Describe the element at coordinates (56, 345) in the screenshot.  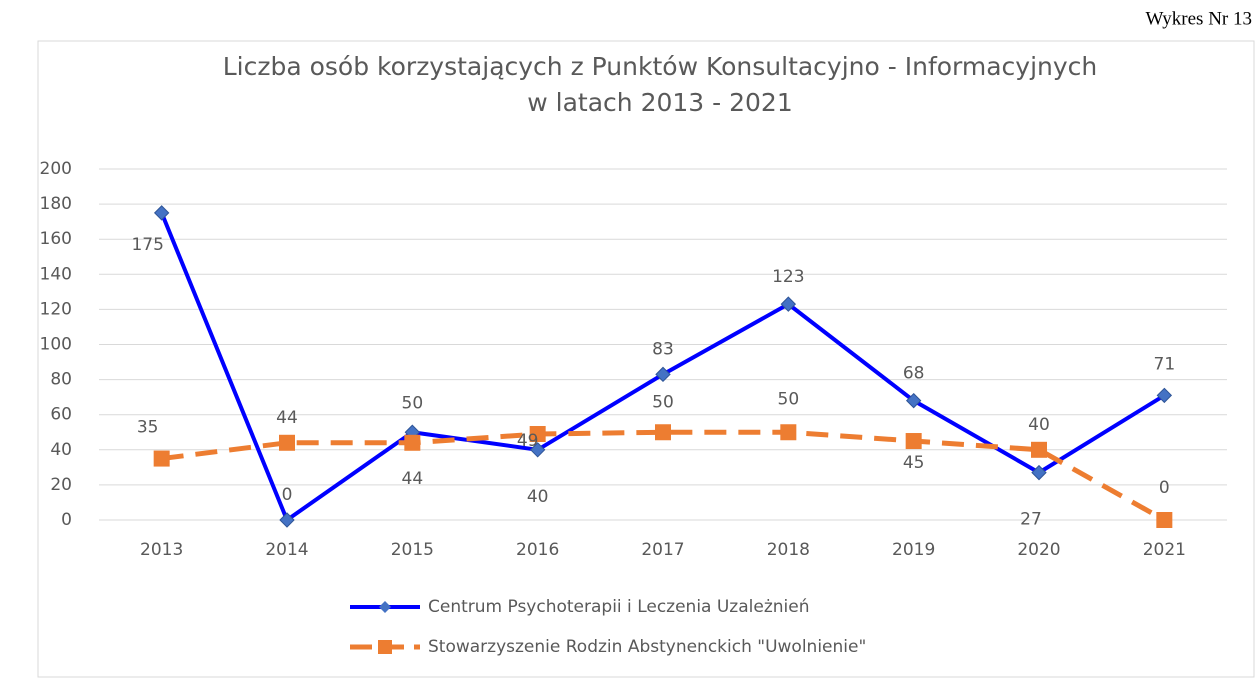
I see `y-tick-label: 100` at that location.